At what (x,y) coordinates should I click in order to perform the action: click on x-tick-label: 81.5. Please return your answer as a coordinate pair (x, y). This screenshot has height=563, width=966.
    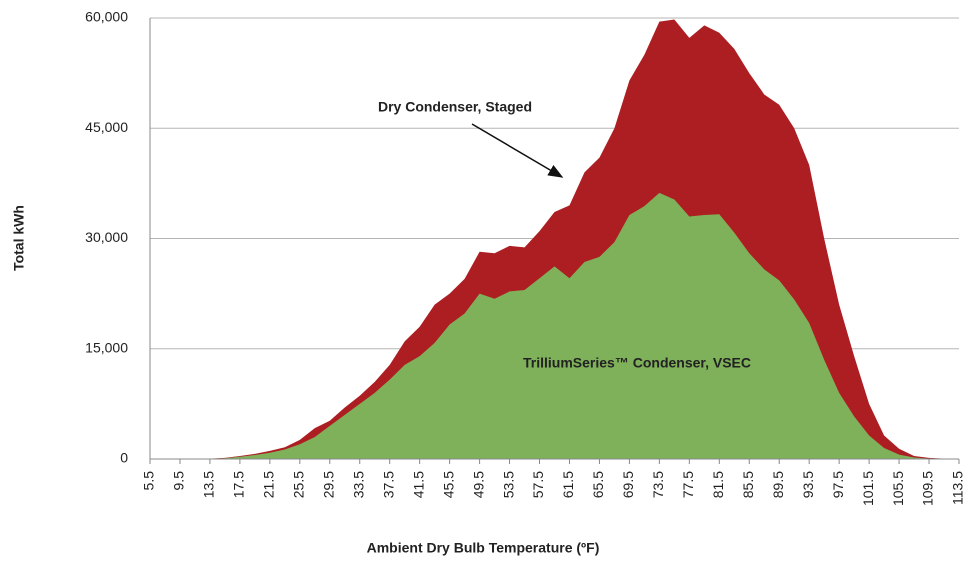
    Looking at the image, I should click on (718, 484).